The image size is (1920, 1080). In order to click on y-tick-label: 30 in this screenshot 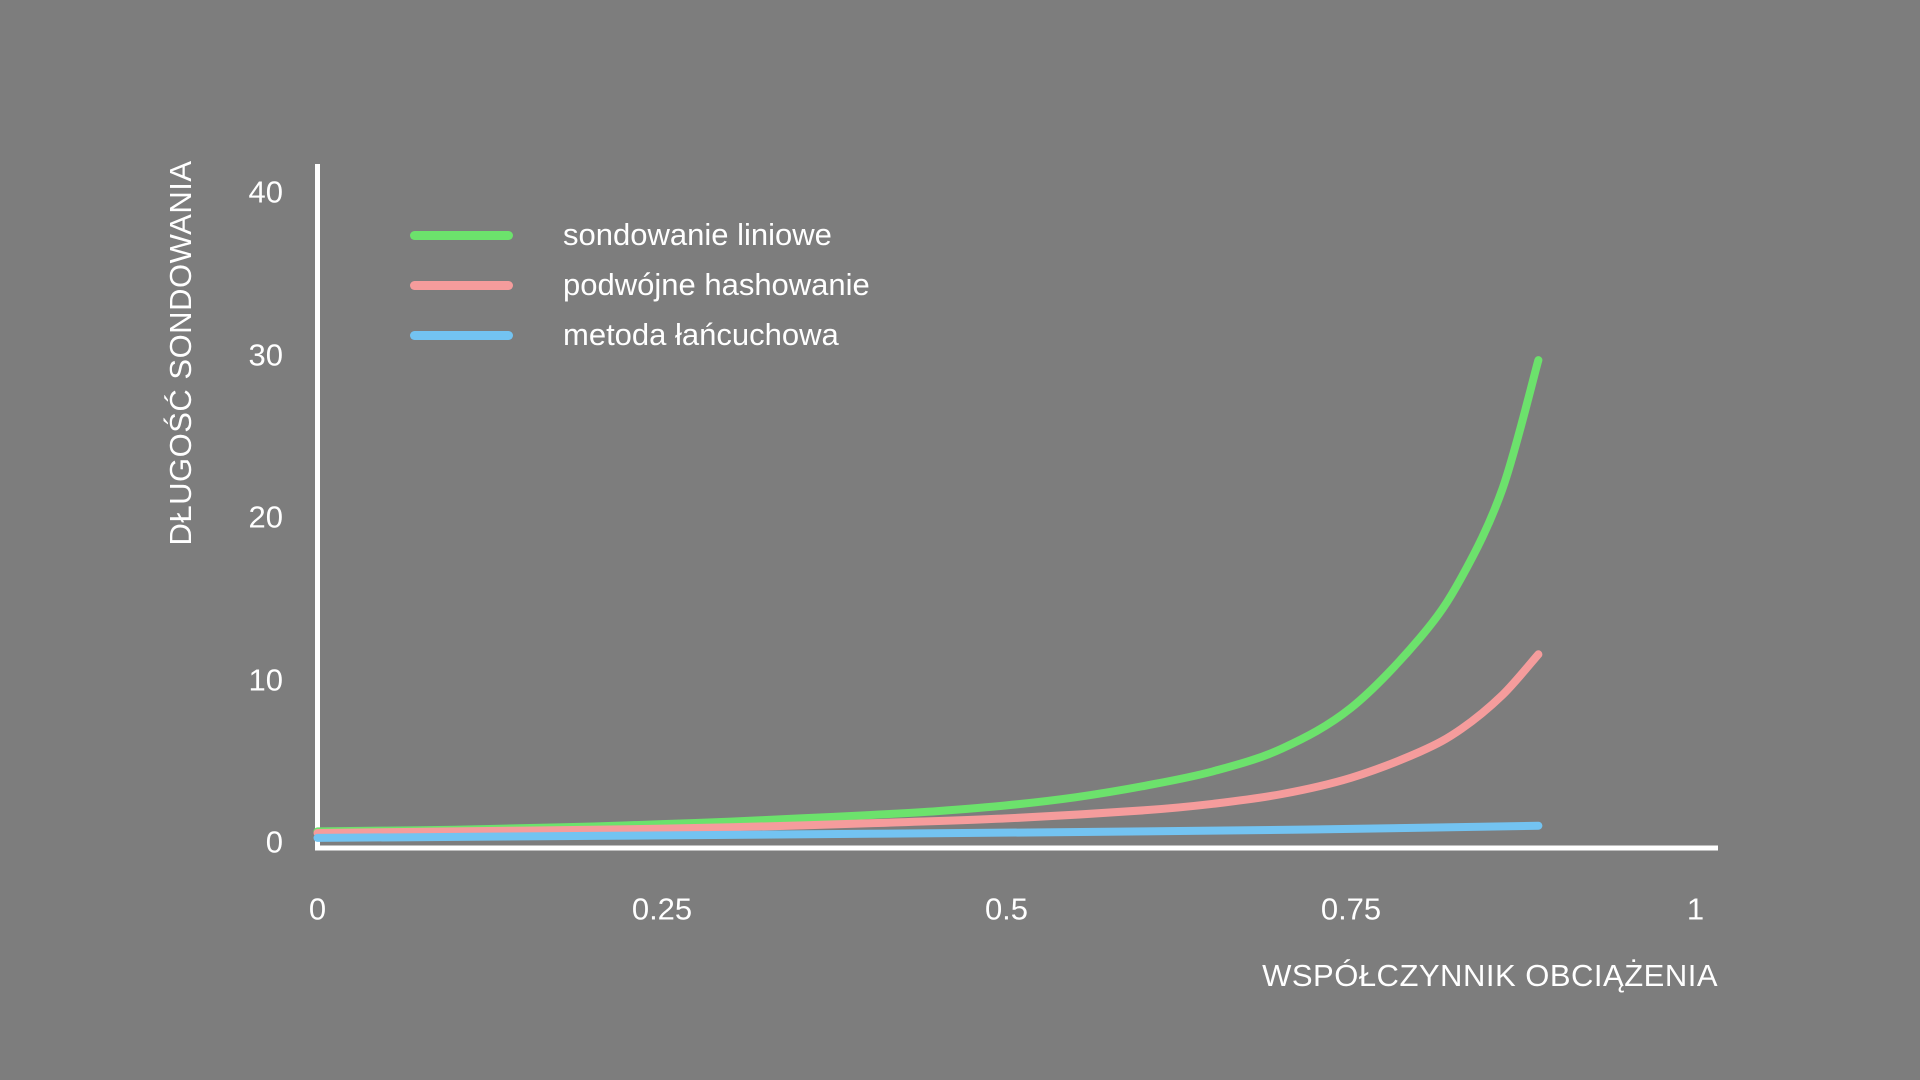, I will do `click(265, 354)`.